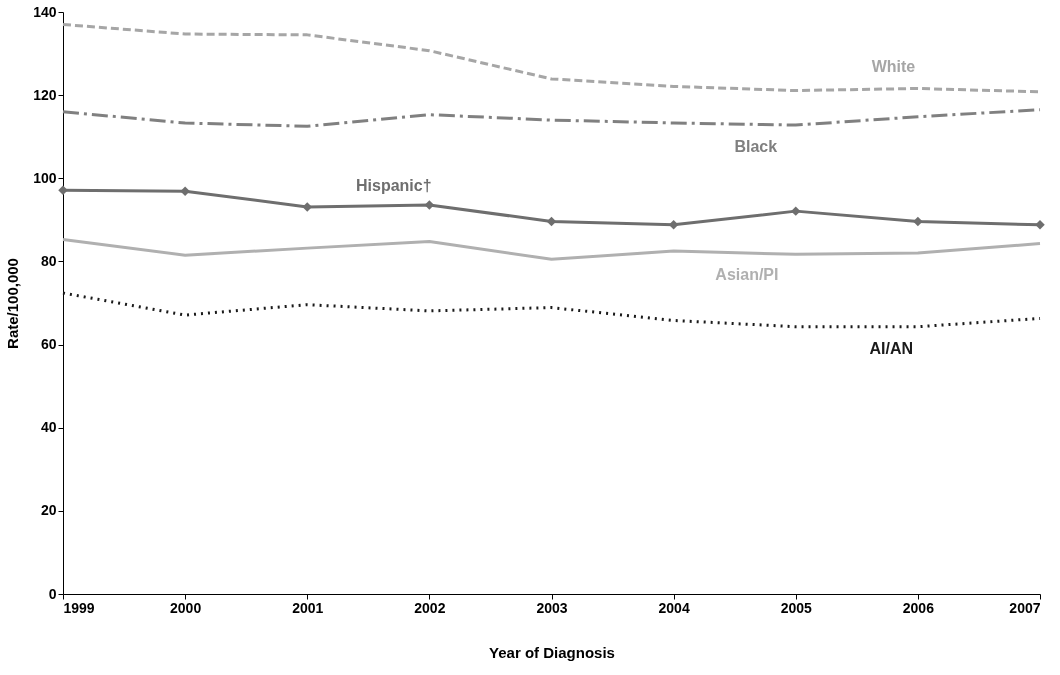  What do you see at coordinates (45, 94) in the screenshot?
I see `y-tick-label: 120` at bounding box center [45, 94].